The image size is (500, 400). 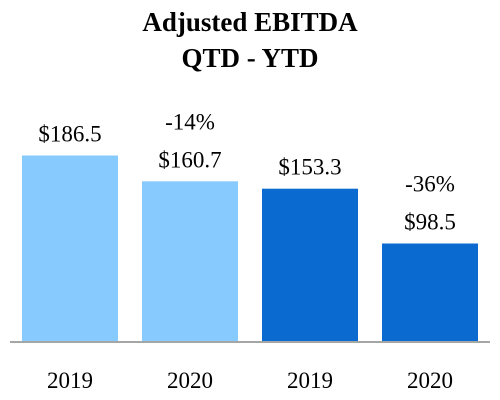 What do you see at coordinates (190, 121) in the screenshot?
I see `change-label-2: -14%` at bounding box center [190, 121].